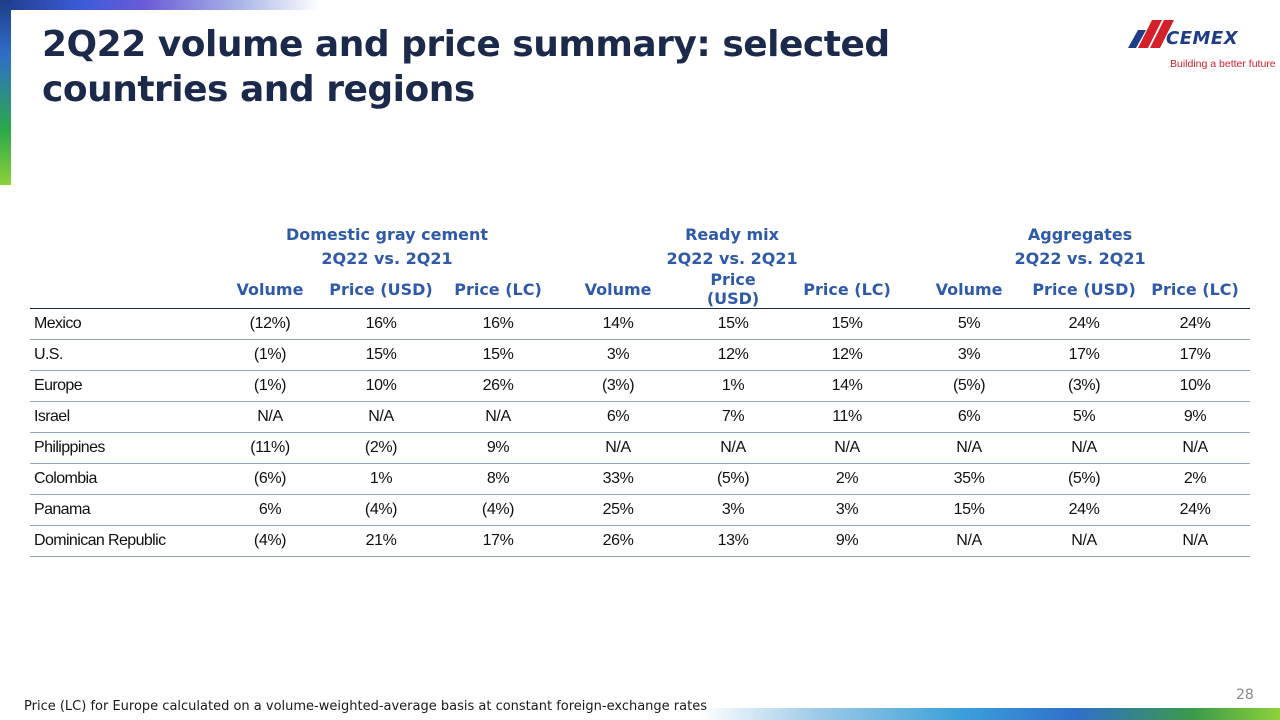 The width and height of the screenshot is (1280, 720). I want to click on value-cell: 14%, so click(847, 386).